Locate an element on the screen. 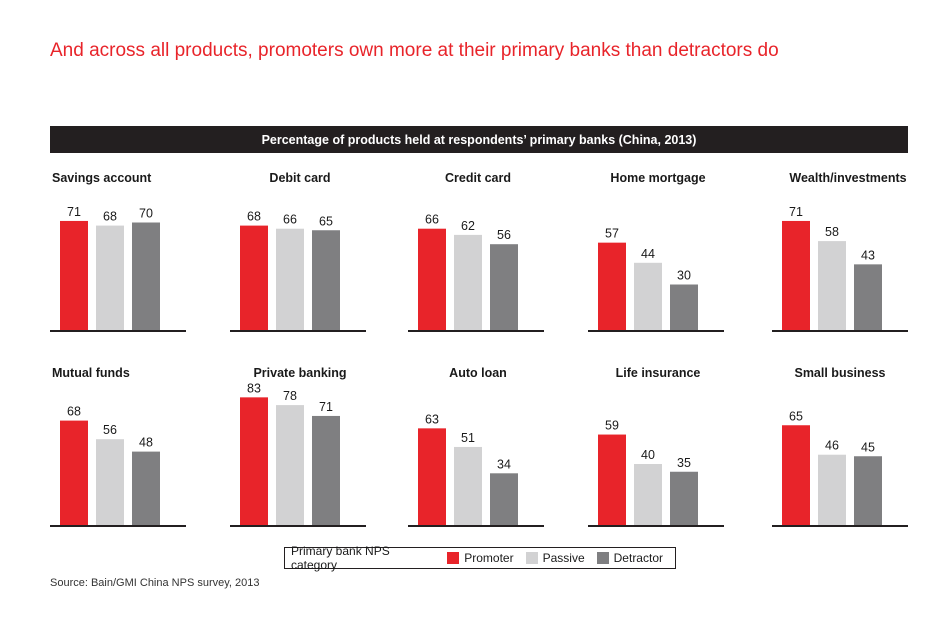 This screenshot has height=618, width=950. panel-title: Debit card is located at coordinates (300, 178).